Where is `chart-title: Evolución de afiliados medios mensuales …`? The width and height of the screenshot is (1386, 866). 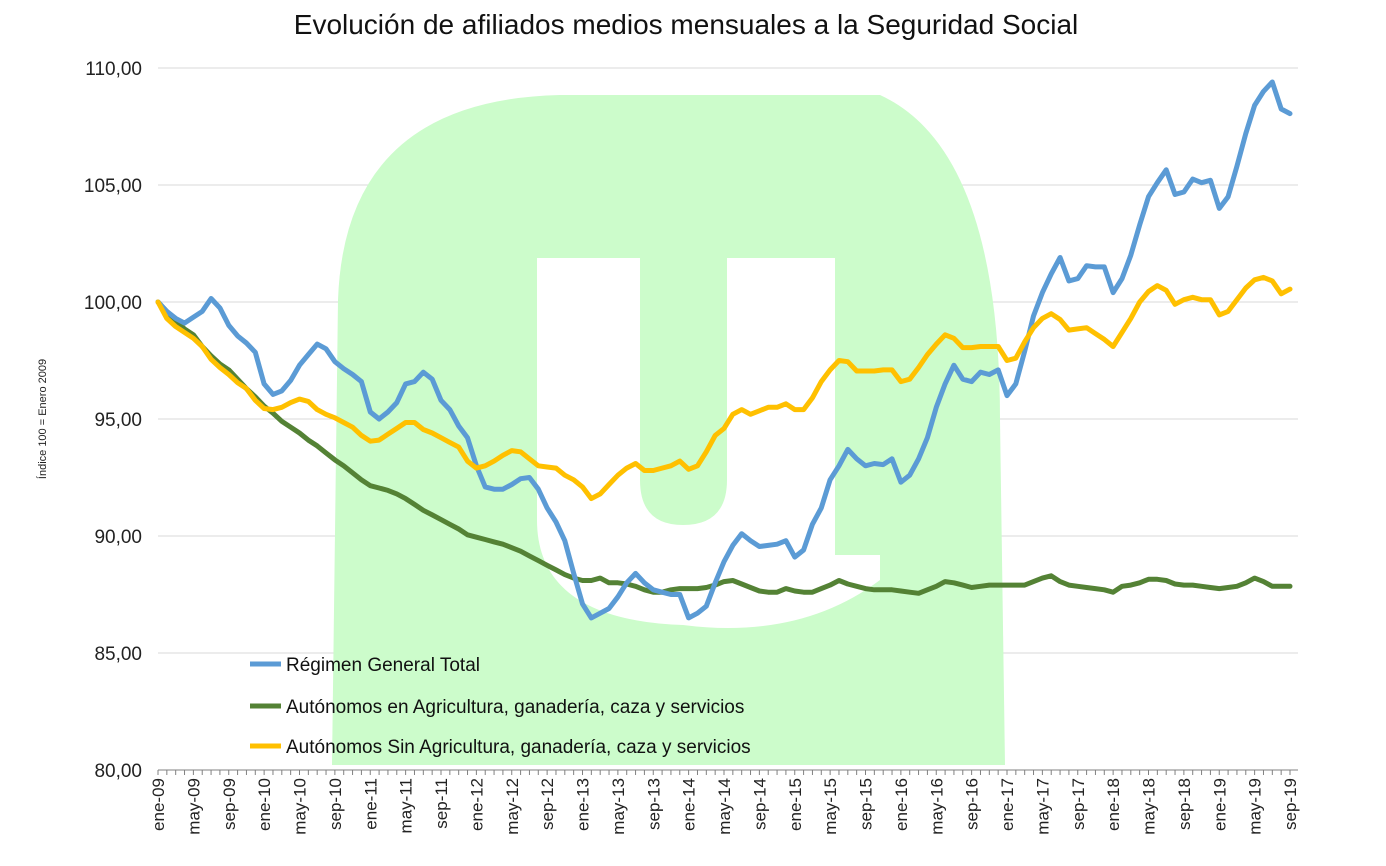 chart-title: Evolución de afiliados medios mensuales … is located at coordinates (686, 24).